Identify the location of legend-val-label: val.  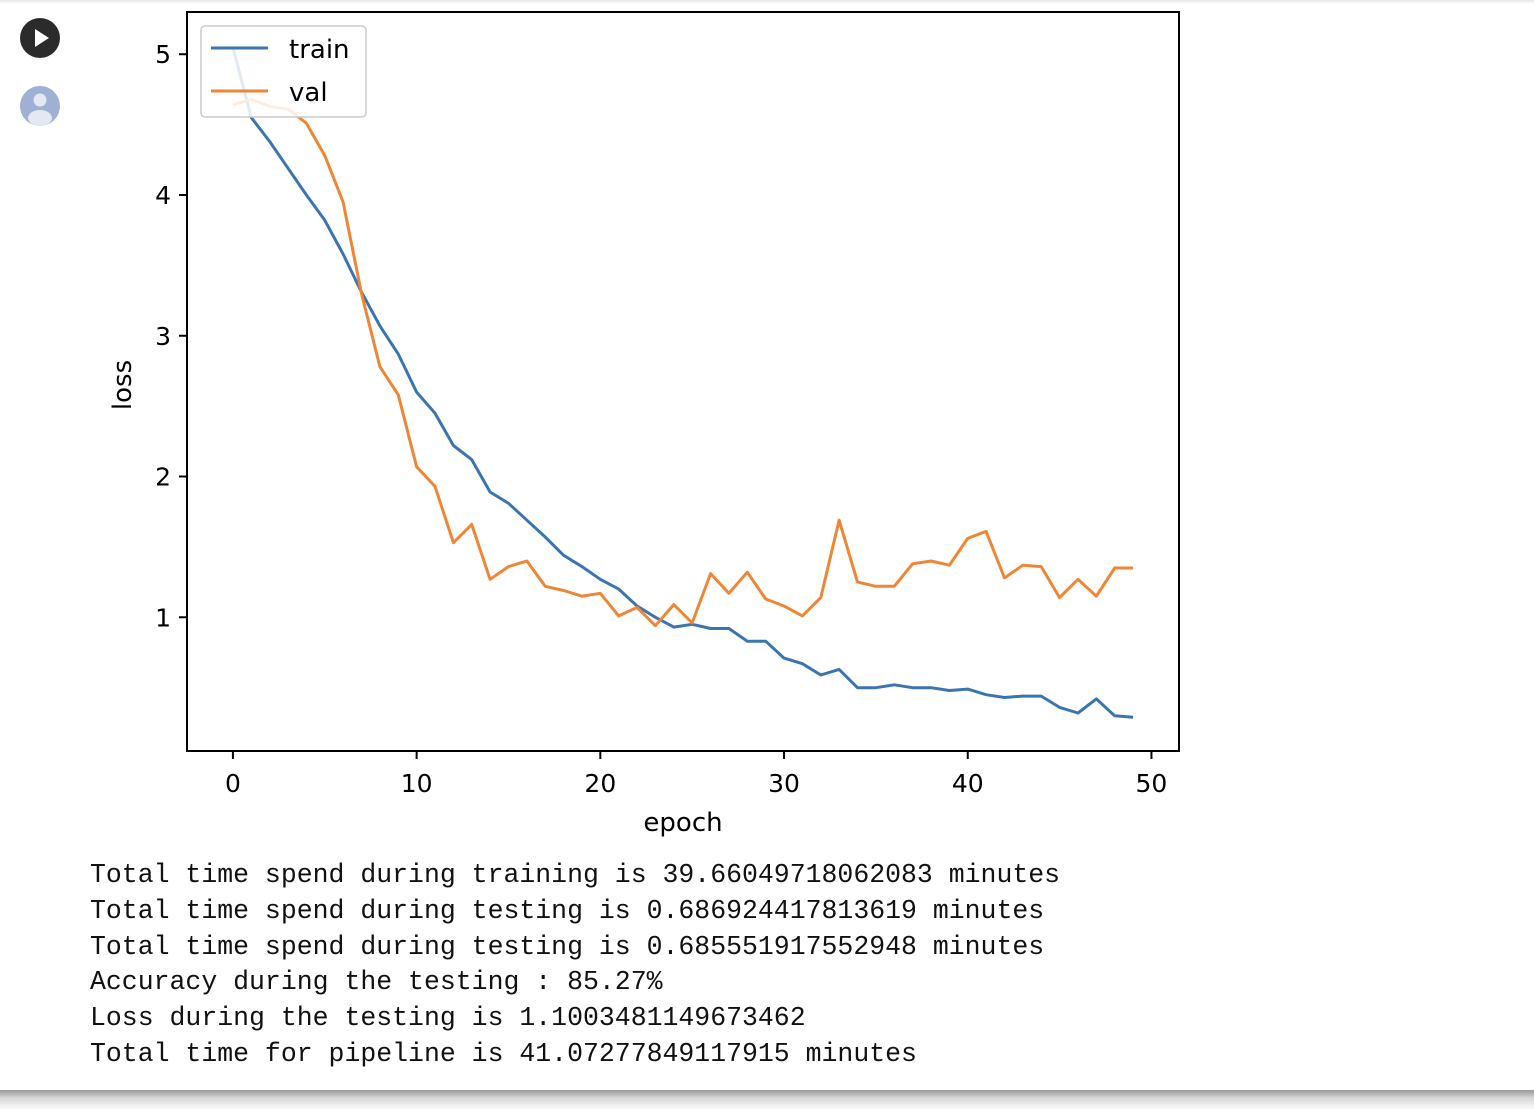
(308, 93).